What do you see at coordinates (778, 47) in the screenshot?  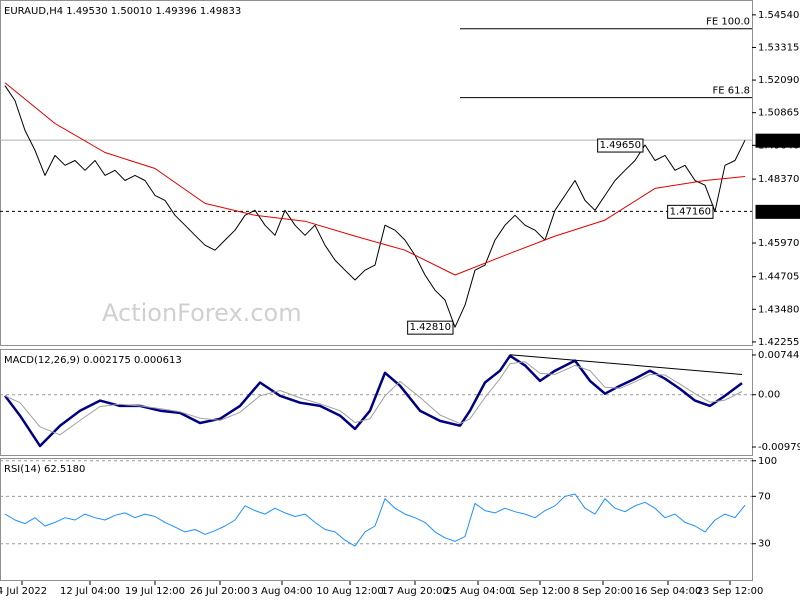 I see `y-tick-label: 1.53315` at bounding box center [778, 47].